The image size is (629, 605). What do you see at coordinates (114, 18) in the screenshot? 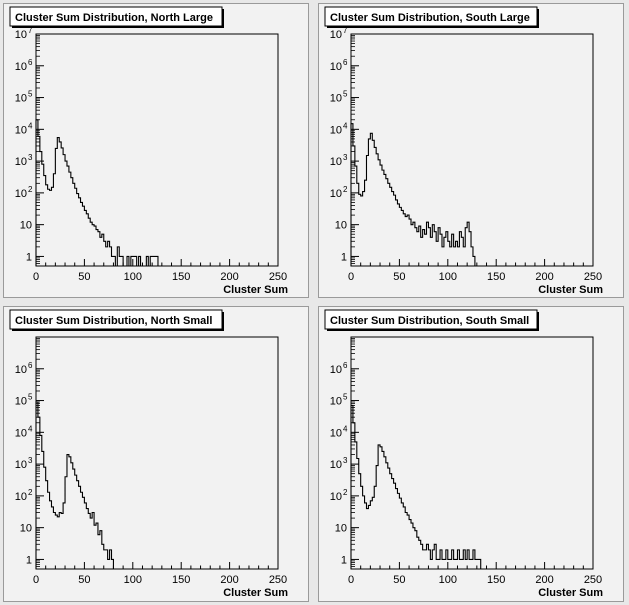
I see `chart-title: Cluster Sum Distribution, North Large` at bounding box center [114, 18].